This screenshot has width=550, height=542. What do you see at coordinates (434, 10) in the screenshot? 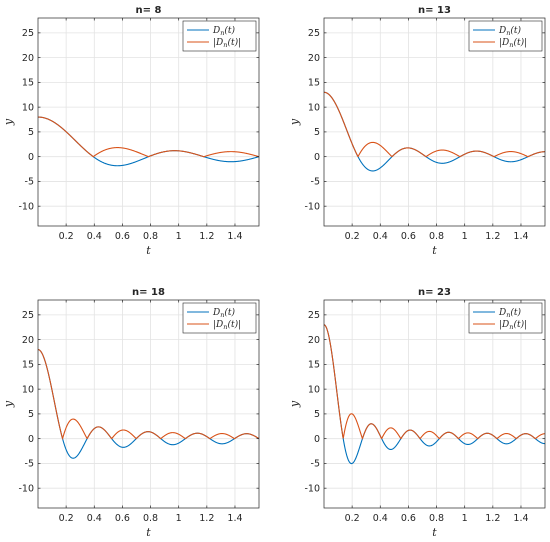
I see `chart-title: n= 13` at bounding box center [434, 10].